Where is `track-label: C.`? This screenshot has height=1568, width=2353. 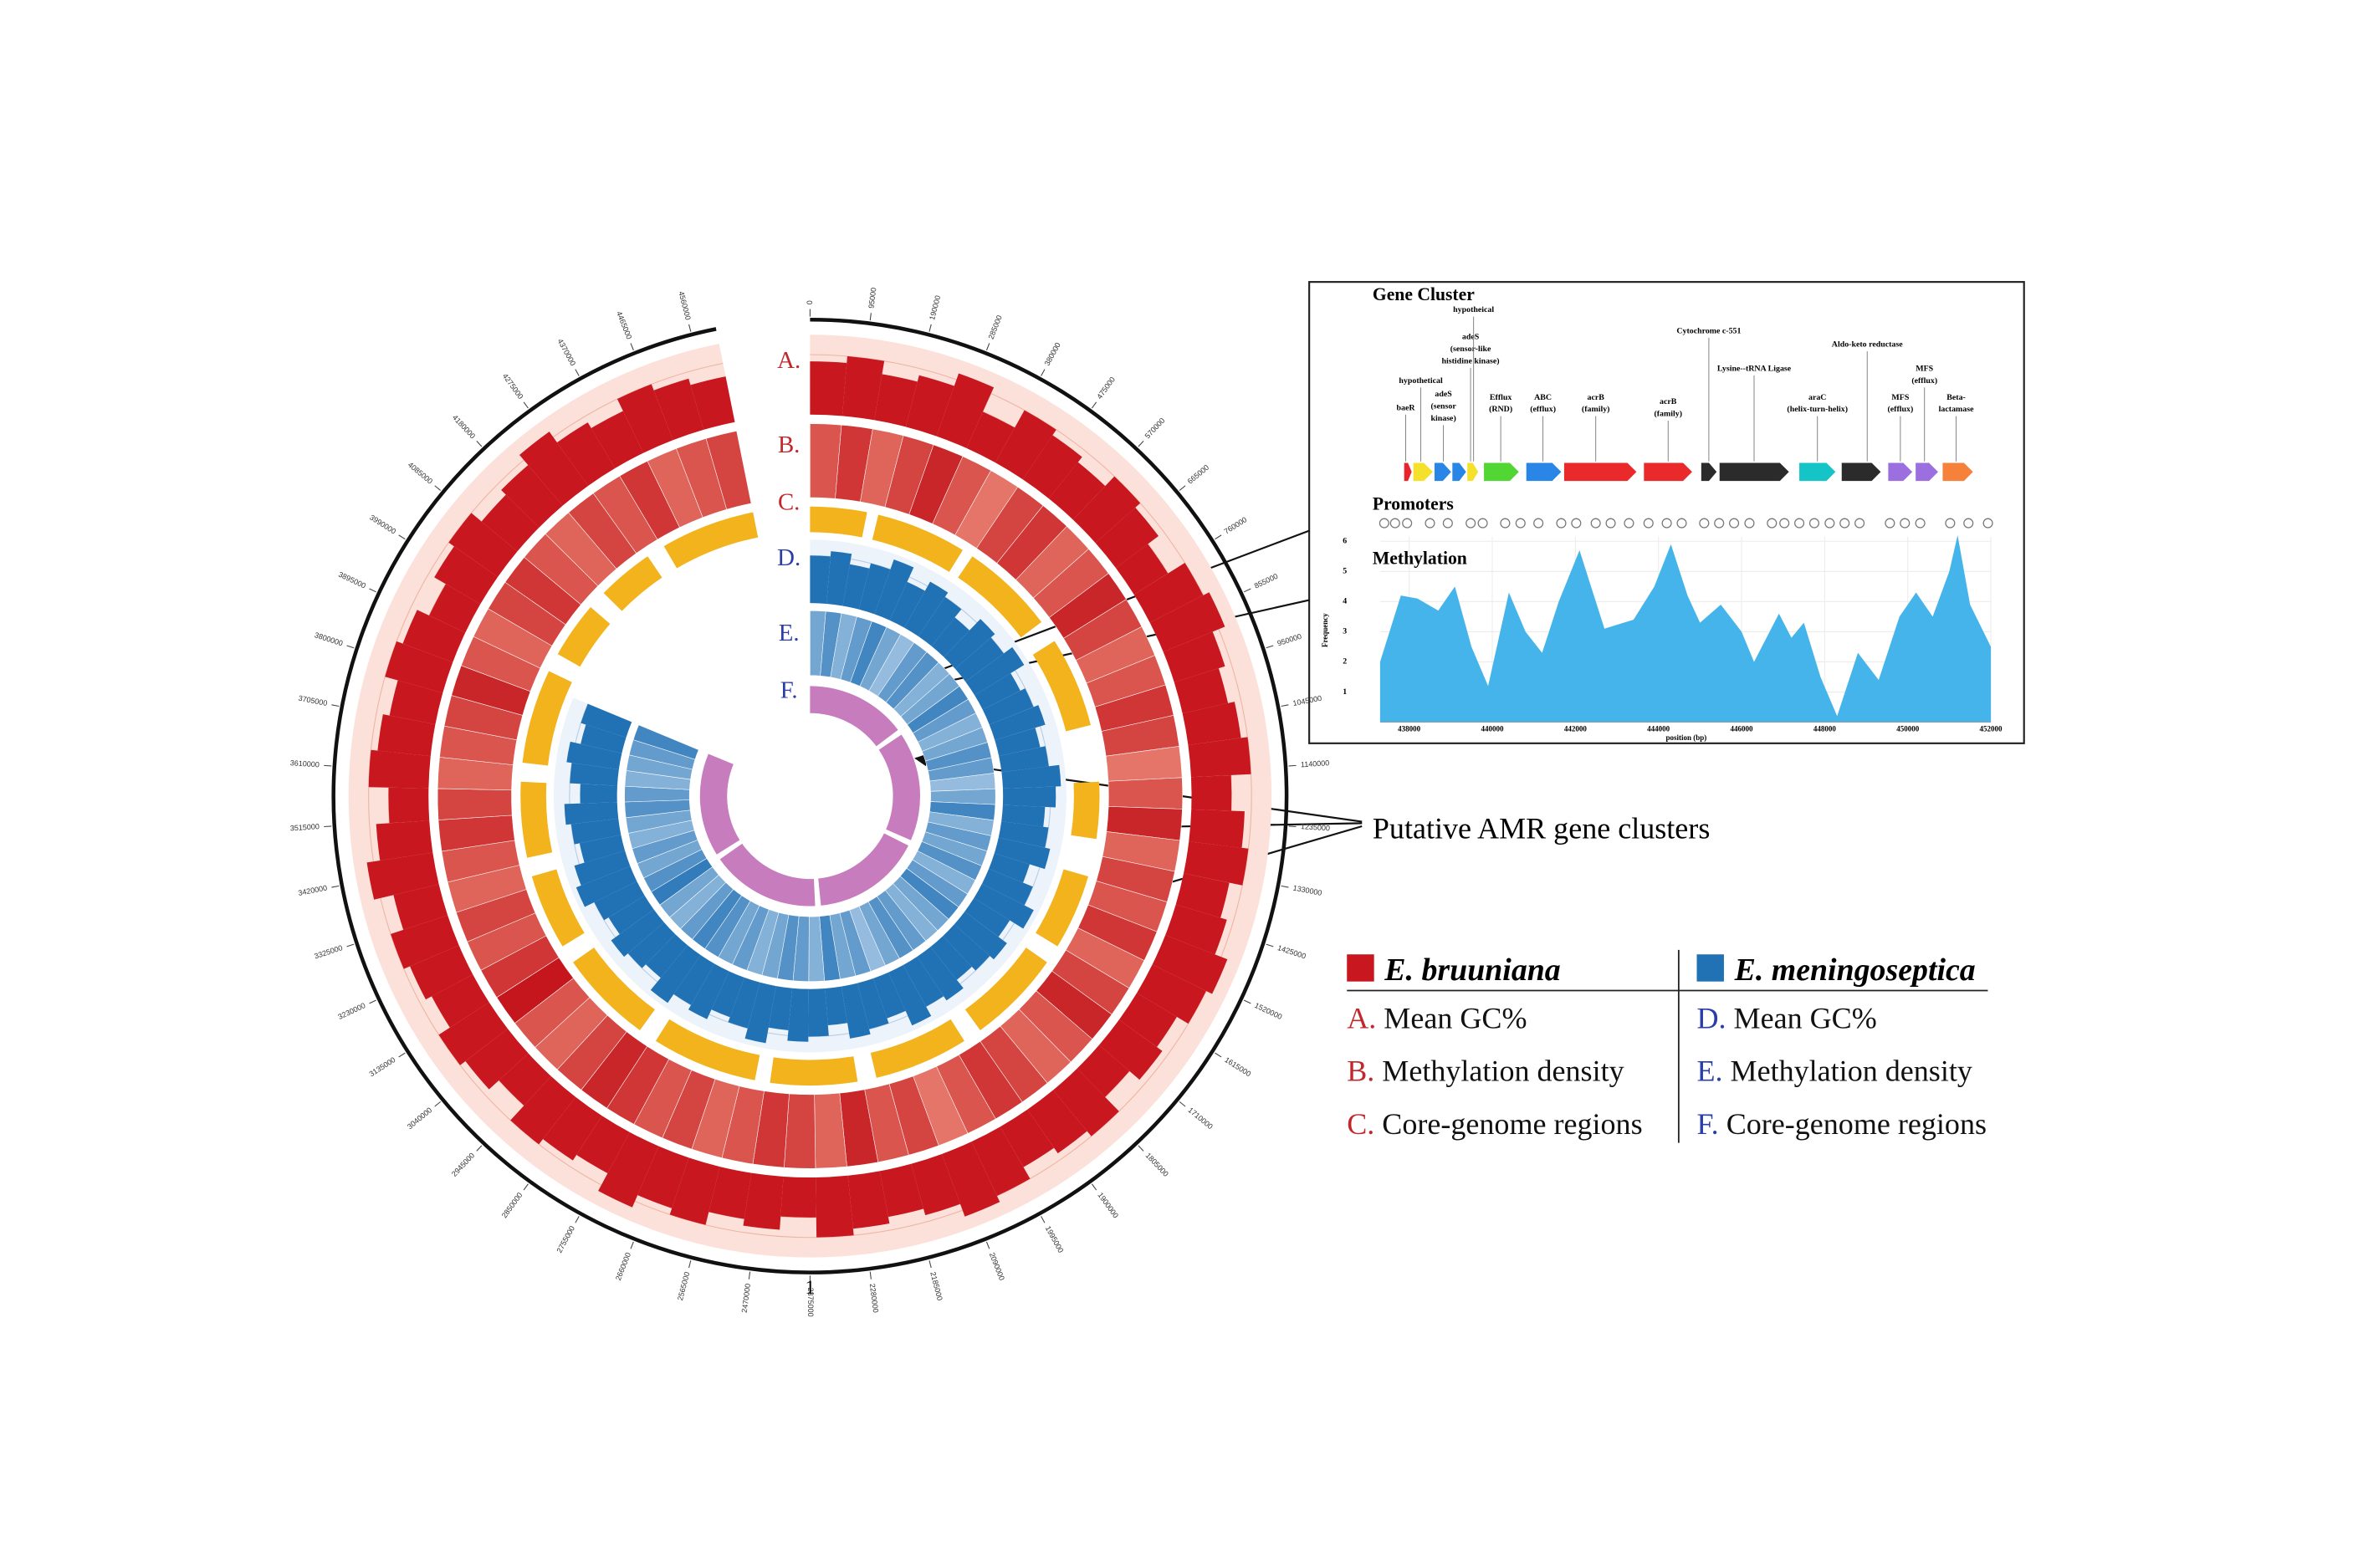 track-label: C. is located at coordinates (789, 501).